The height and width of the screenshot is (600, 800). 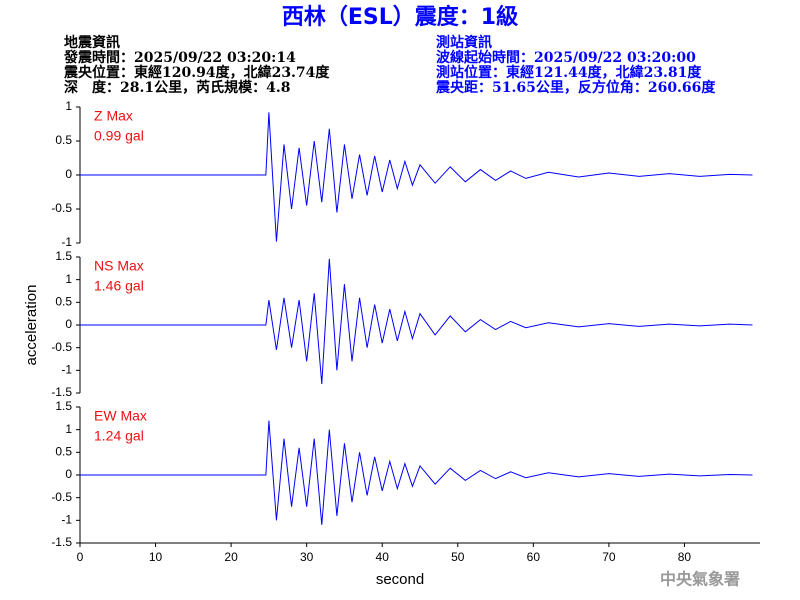 What do you see at coordinates (31, 325) in the screenshot?
I see `y-axis-label: acceleration` at bounding box center [31, 325].